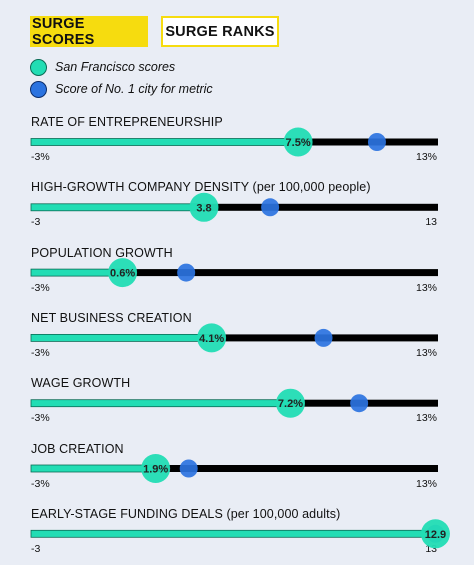 Image resolution: width=474 pixels, height=565 pixels. I want to click on metric-title: JOB CREATION, so click(77, 448).